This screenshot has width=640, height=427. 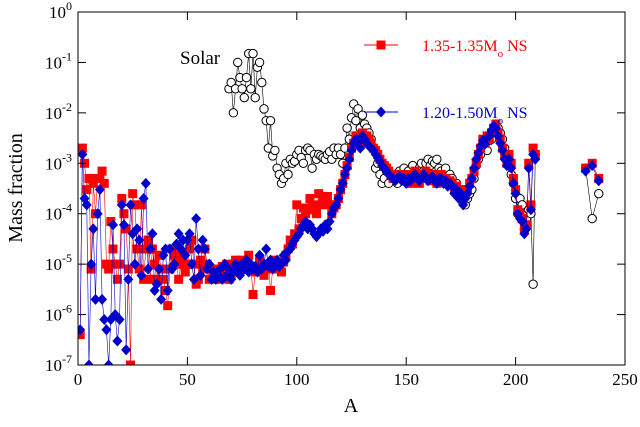 I want to click on legend-label: 1.35-1.35Mo NS, so click(x=475, y=49).